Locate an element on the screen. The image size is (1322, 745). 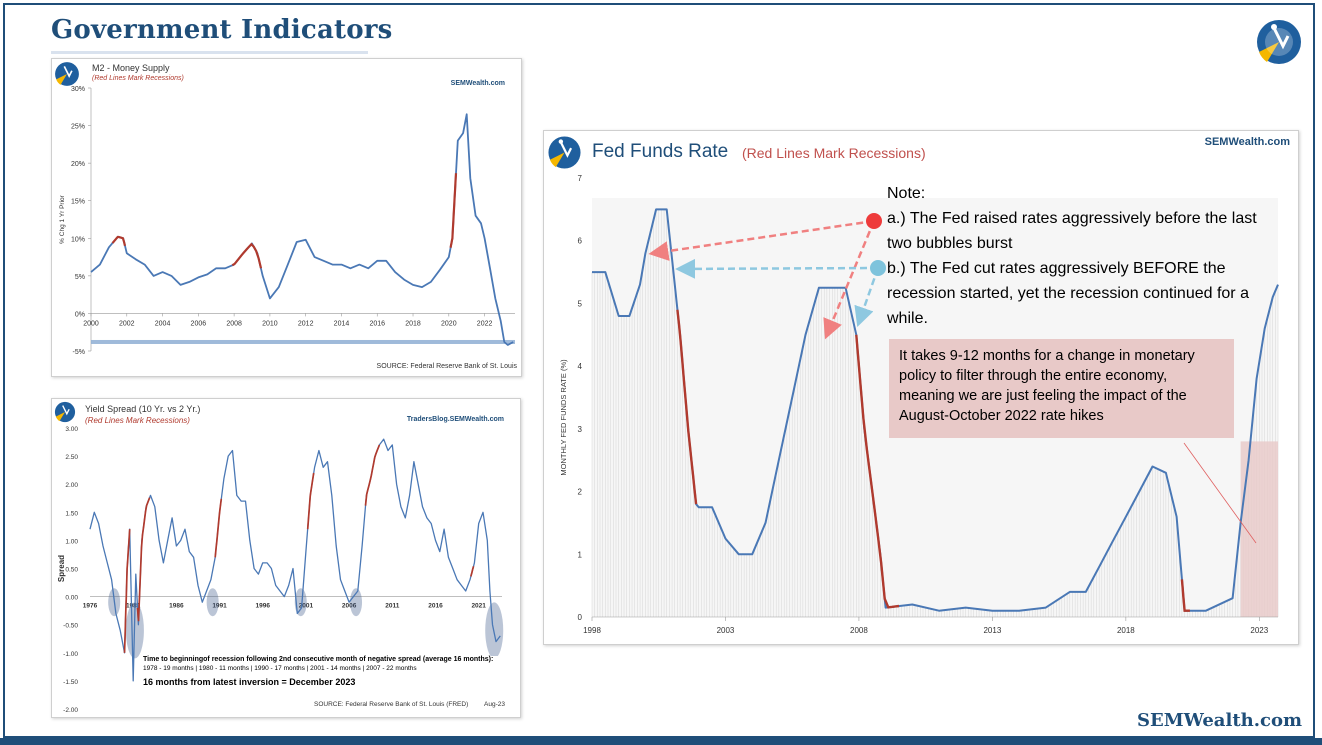
m2-ytick-label: 30% is located at coordinates (78, 89).